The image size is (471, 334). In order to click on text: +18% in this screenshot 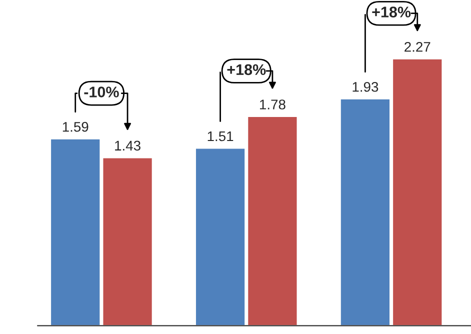, I will do `click(391, 12)`.